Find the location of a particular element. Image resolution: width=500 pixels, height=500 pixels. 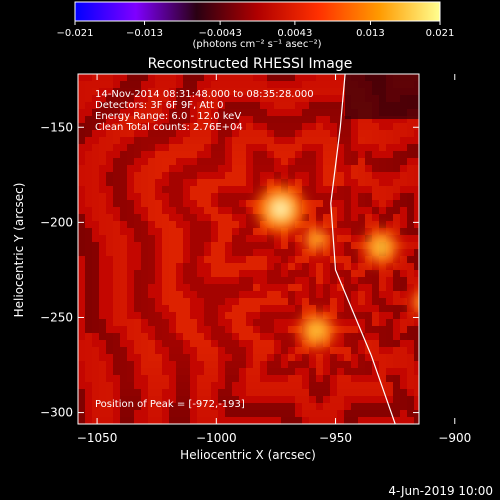

emission-sources is located at coordinates (337, 267).